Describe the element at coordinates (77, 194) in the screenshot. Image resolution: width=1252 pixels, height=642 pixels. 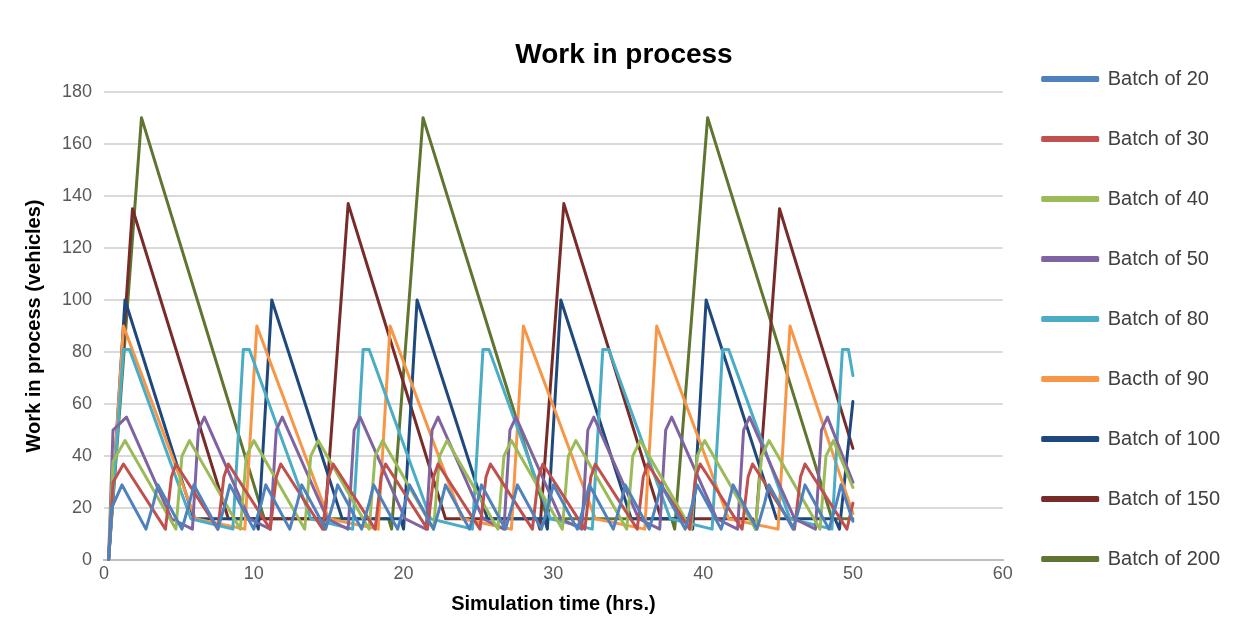
I see `y-tick-label: 140` at that location.